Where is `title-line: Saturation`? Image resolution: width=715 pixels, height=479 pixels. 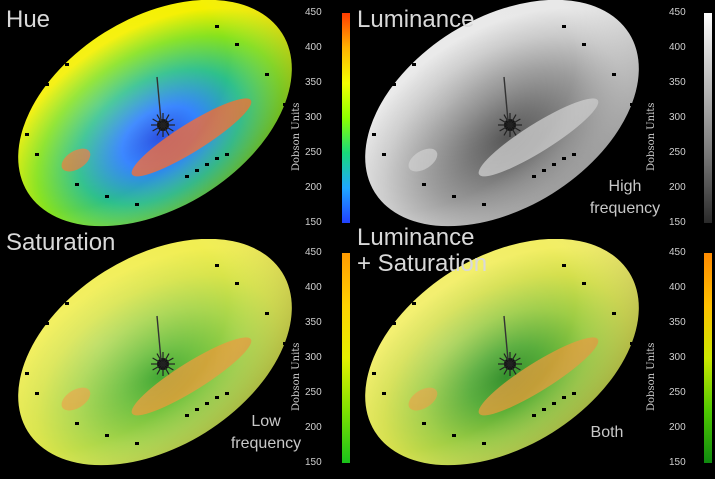 title-line: Saturation is located at coordinates (61, 242).